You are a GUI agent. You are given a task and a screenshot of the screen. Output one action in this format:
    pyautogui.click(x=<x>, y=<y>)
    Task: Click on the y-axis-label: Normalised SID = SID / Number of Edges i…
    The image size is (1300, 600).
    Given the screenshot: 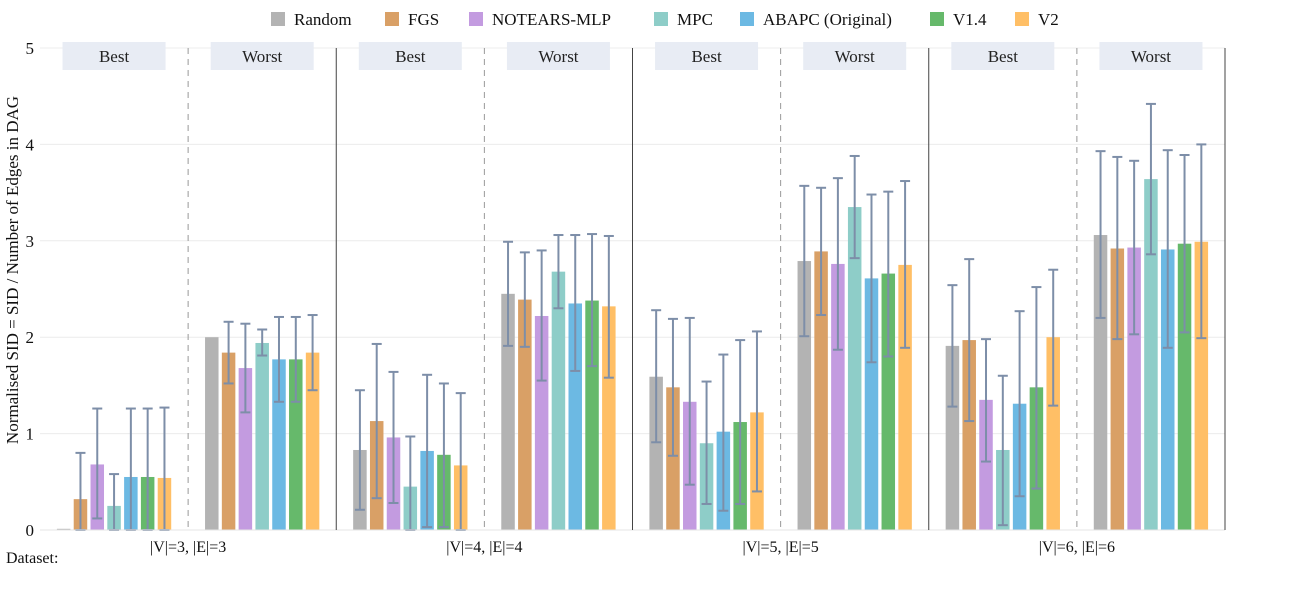 What is the action you would take?
    pyautogui.click(x=12, y=270)
    